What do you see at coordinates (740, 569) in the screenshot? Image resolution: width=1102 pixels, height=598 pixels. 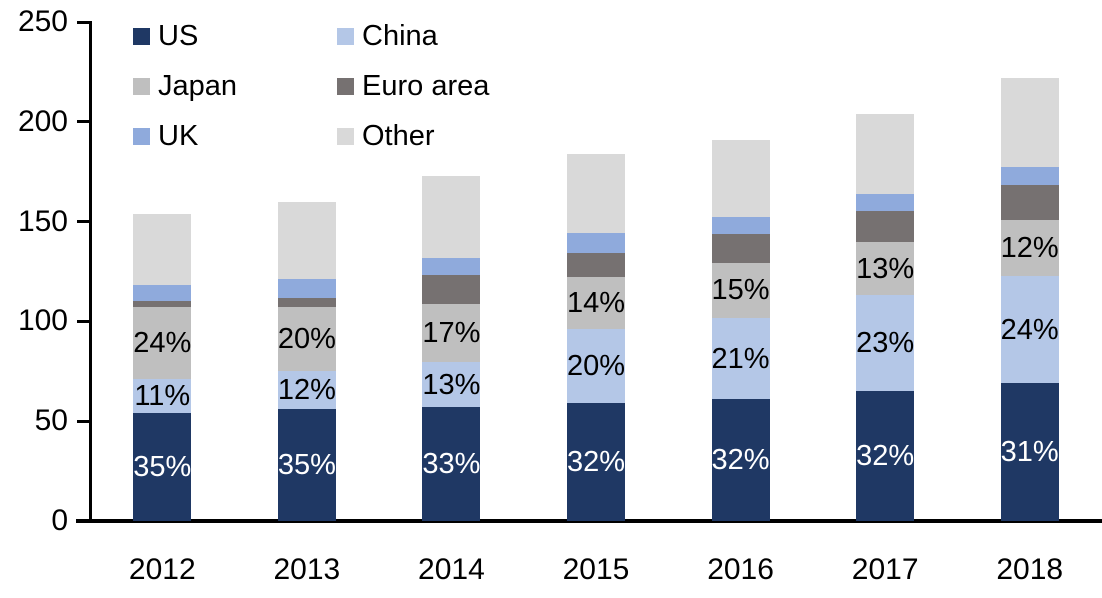 I see `x-tick-label: 2016` at bounding box center [740, 569].